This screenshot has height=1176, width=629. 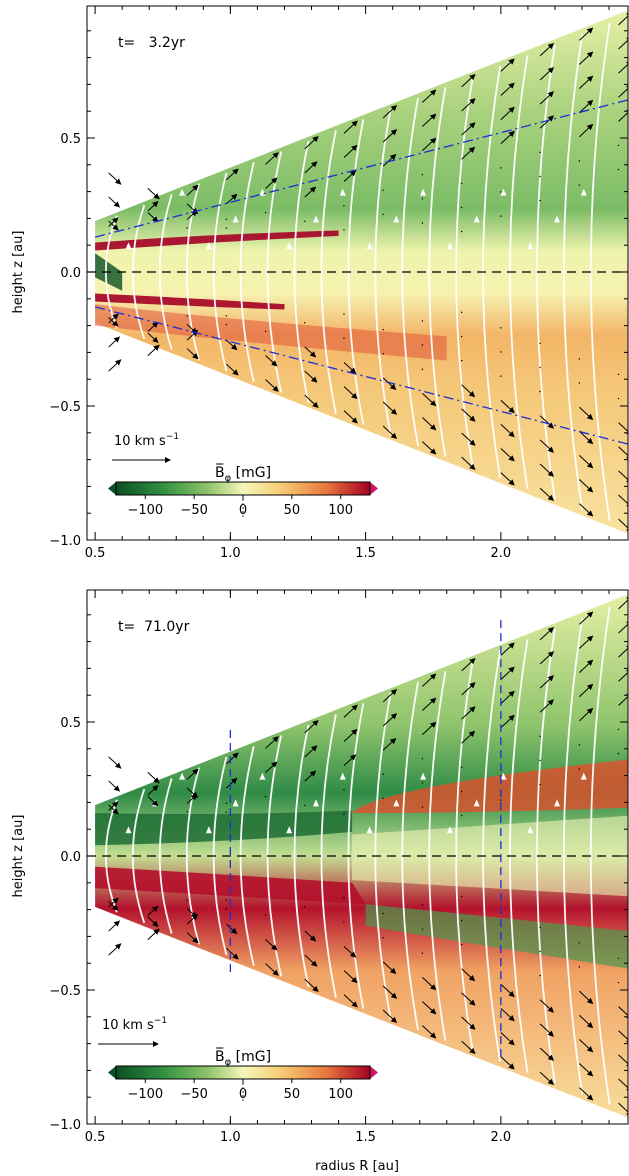 What do you see at coordinates (243, 488) in the screenshot?
I see `colorbar-gradient` at bounding box center [243, 488].